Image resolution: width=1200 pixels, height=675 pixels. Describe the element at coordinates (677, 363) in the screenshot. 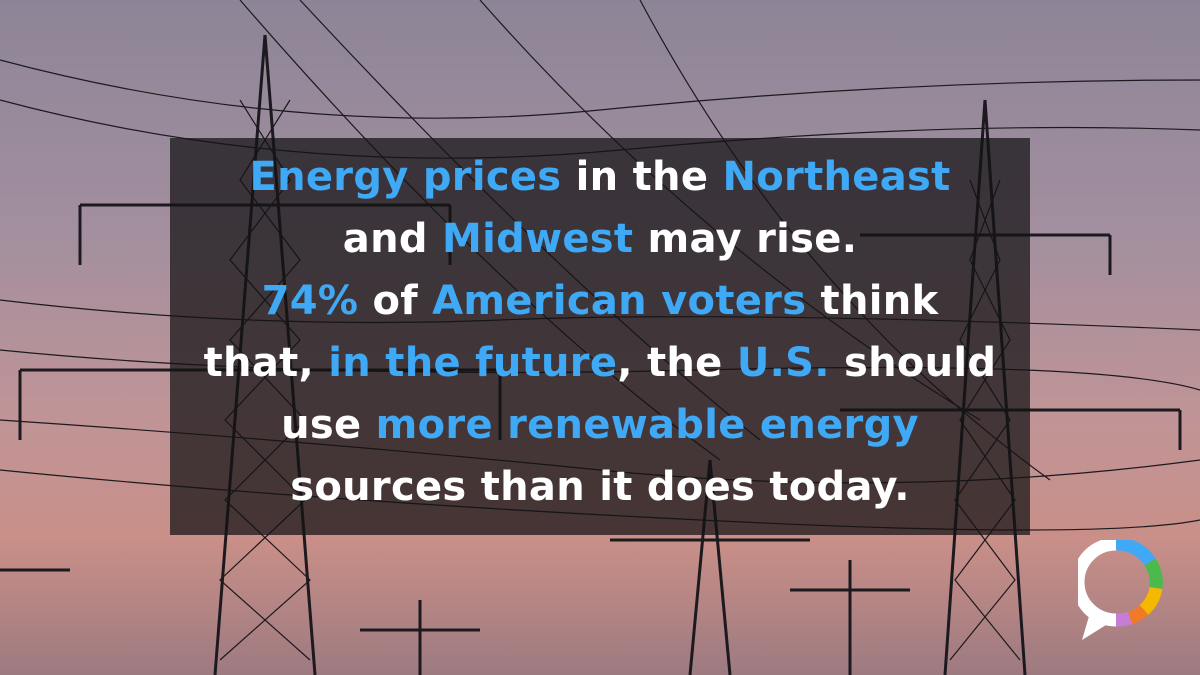

I see `plain-text: , the` at that location.